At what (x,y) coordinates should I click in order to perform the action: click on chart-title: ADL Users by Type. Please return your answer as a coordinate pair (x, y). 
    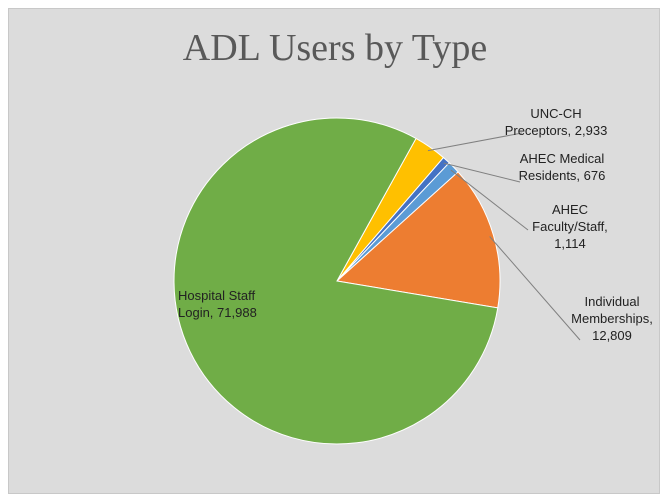
    Looking at the image, I should click on (335, 48).